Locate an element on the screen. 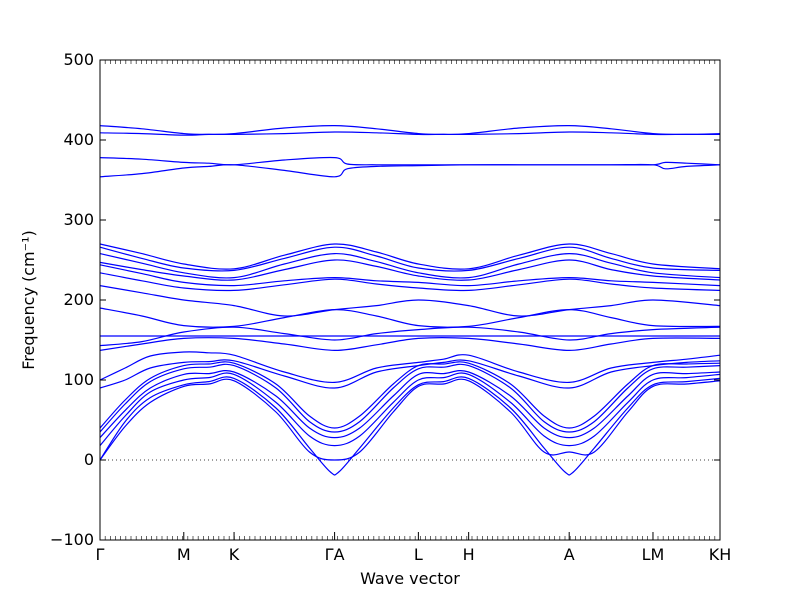  y-tick-label: 0 is located at coordinates (89, 459).